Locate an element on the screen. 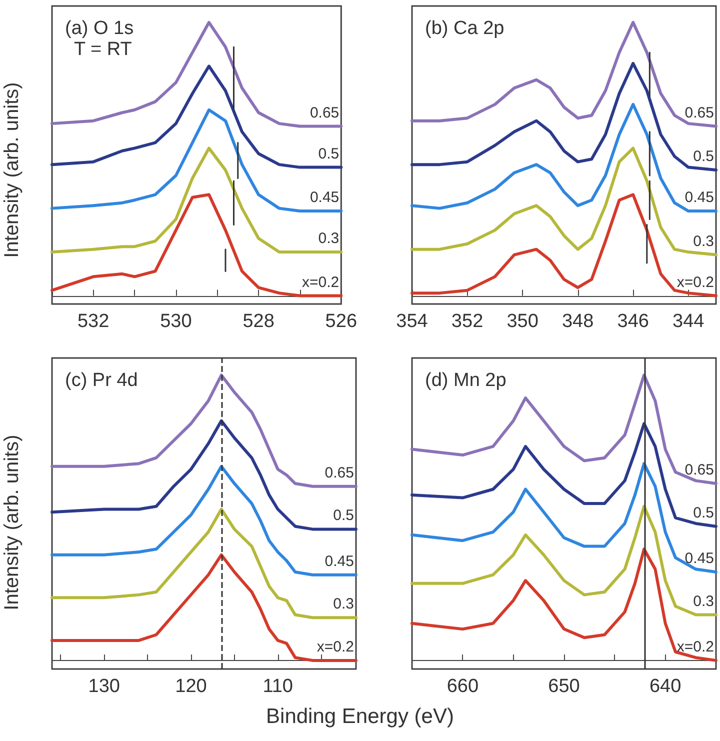 This screenshot has width=720, height=741. x-tick-label: 130 is located at coordinates (104, 686).